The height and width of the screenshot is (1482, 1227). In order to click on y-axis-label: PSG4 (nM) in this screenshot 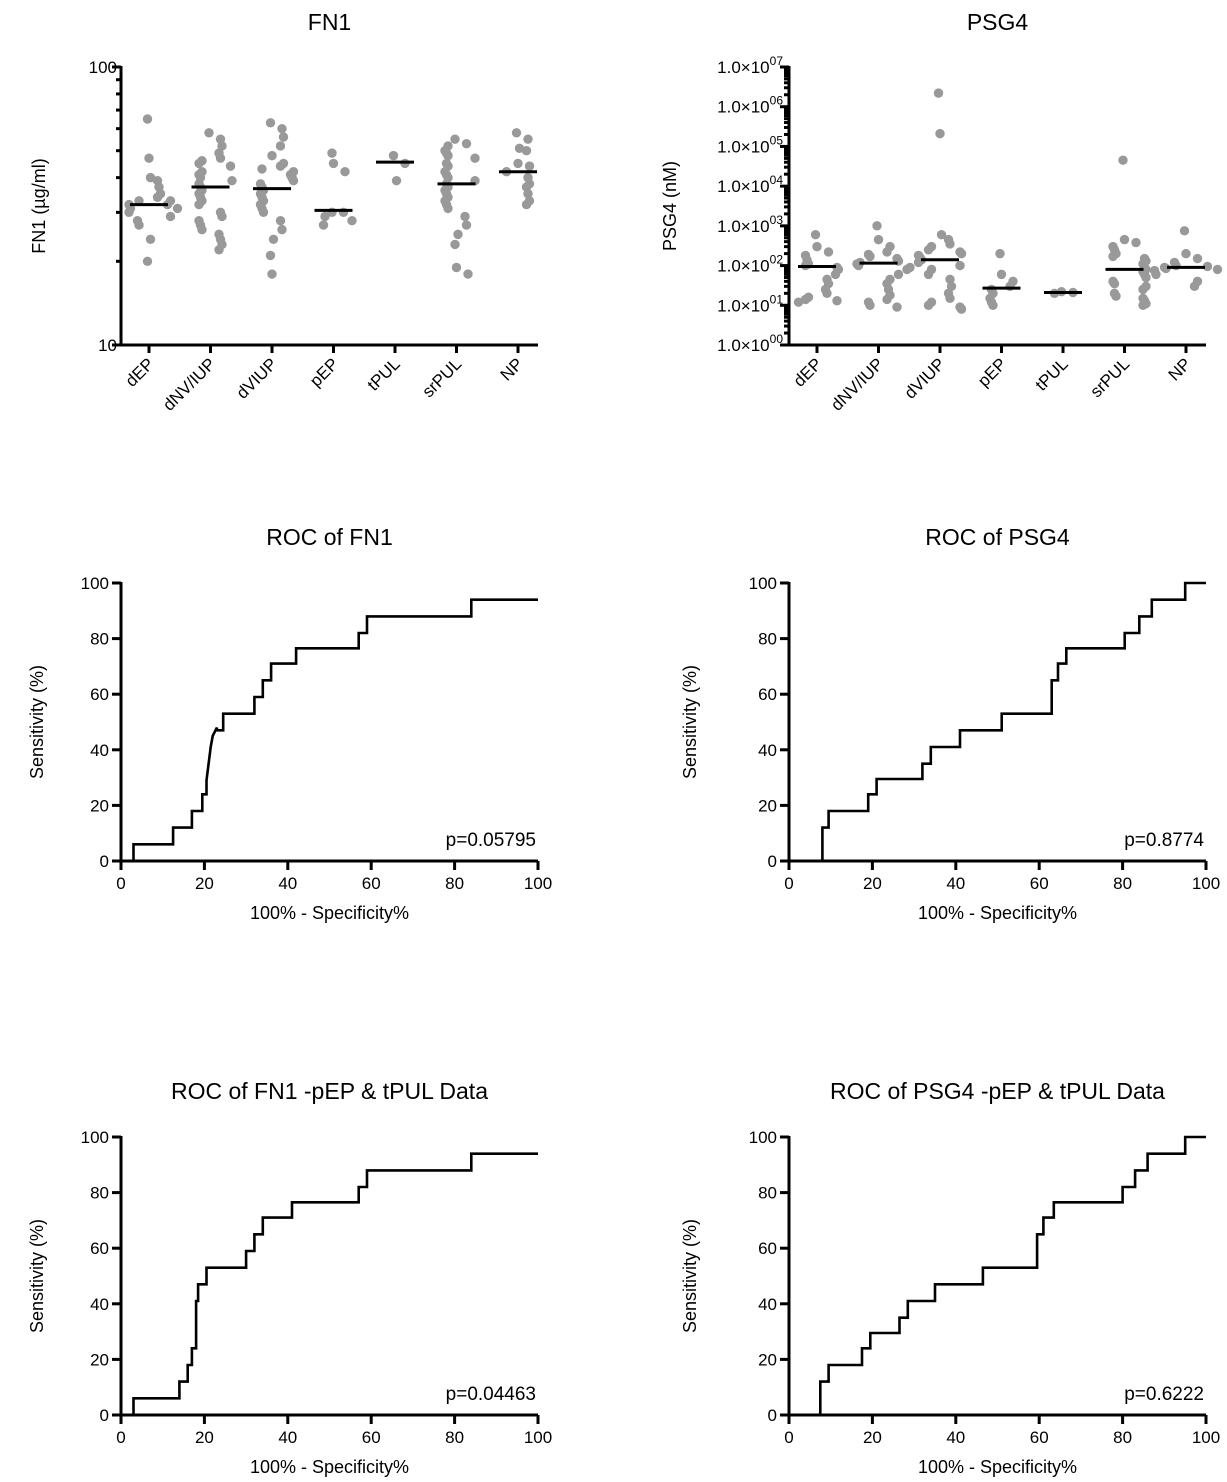, I will do `click(670, 206)`.